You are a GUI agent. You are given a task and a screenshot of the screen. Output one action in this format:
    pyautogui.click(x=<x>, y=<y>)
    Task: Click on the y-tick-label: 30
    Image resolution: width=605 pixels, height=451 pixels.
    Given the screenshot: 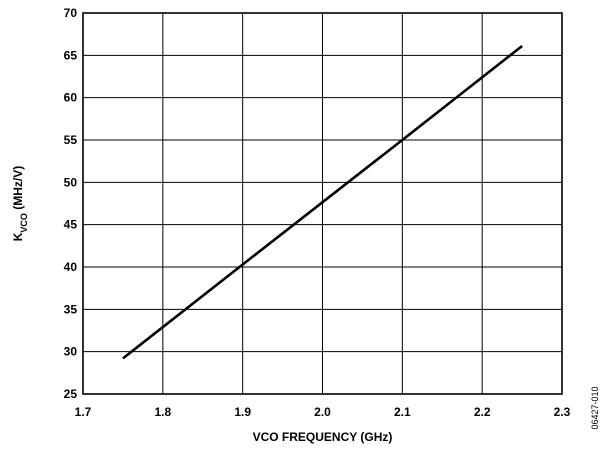 What is the action you would take?
    pyautogui.click(x=71, y=352)
    